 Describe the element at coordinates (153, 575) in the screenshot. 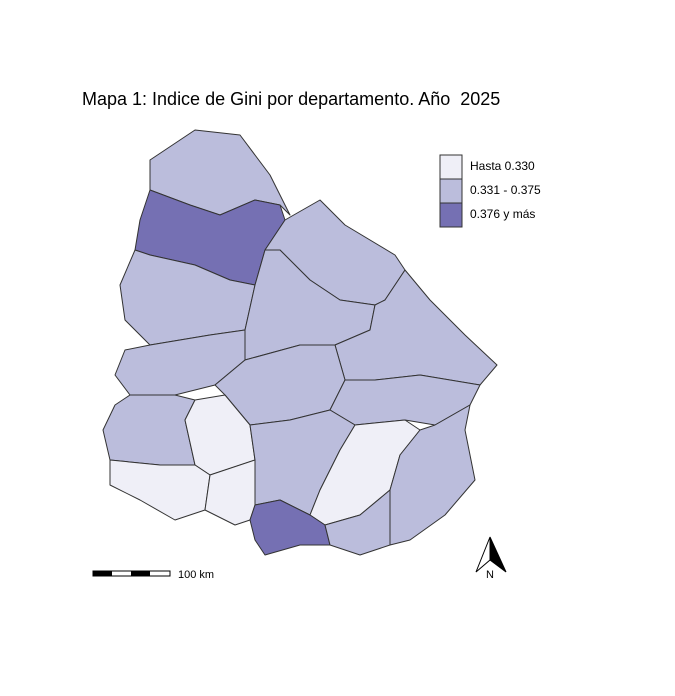

I see `scale-bar: 100 km` at that location.